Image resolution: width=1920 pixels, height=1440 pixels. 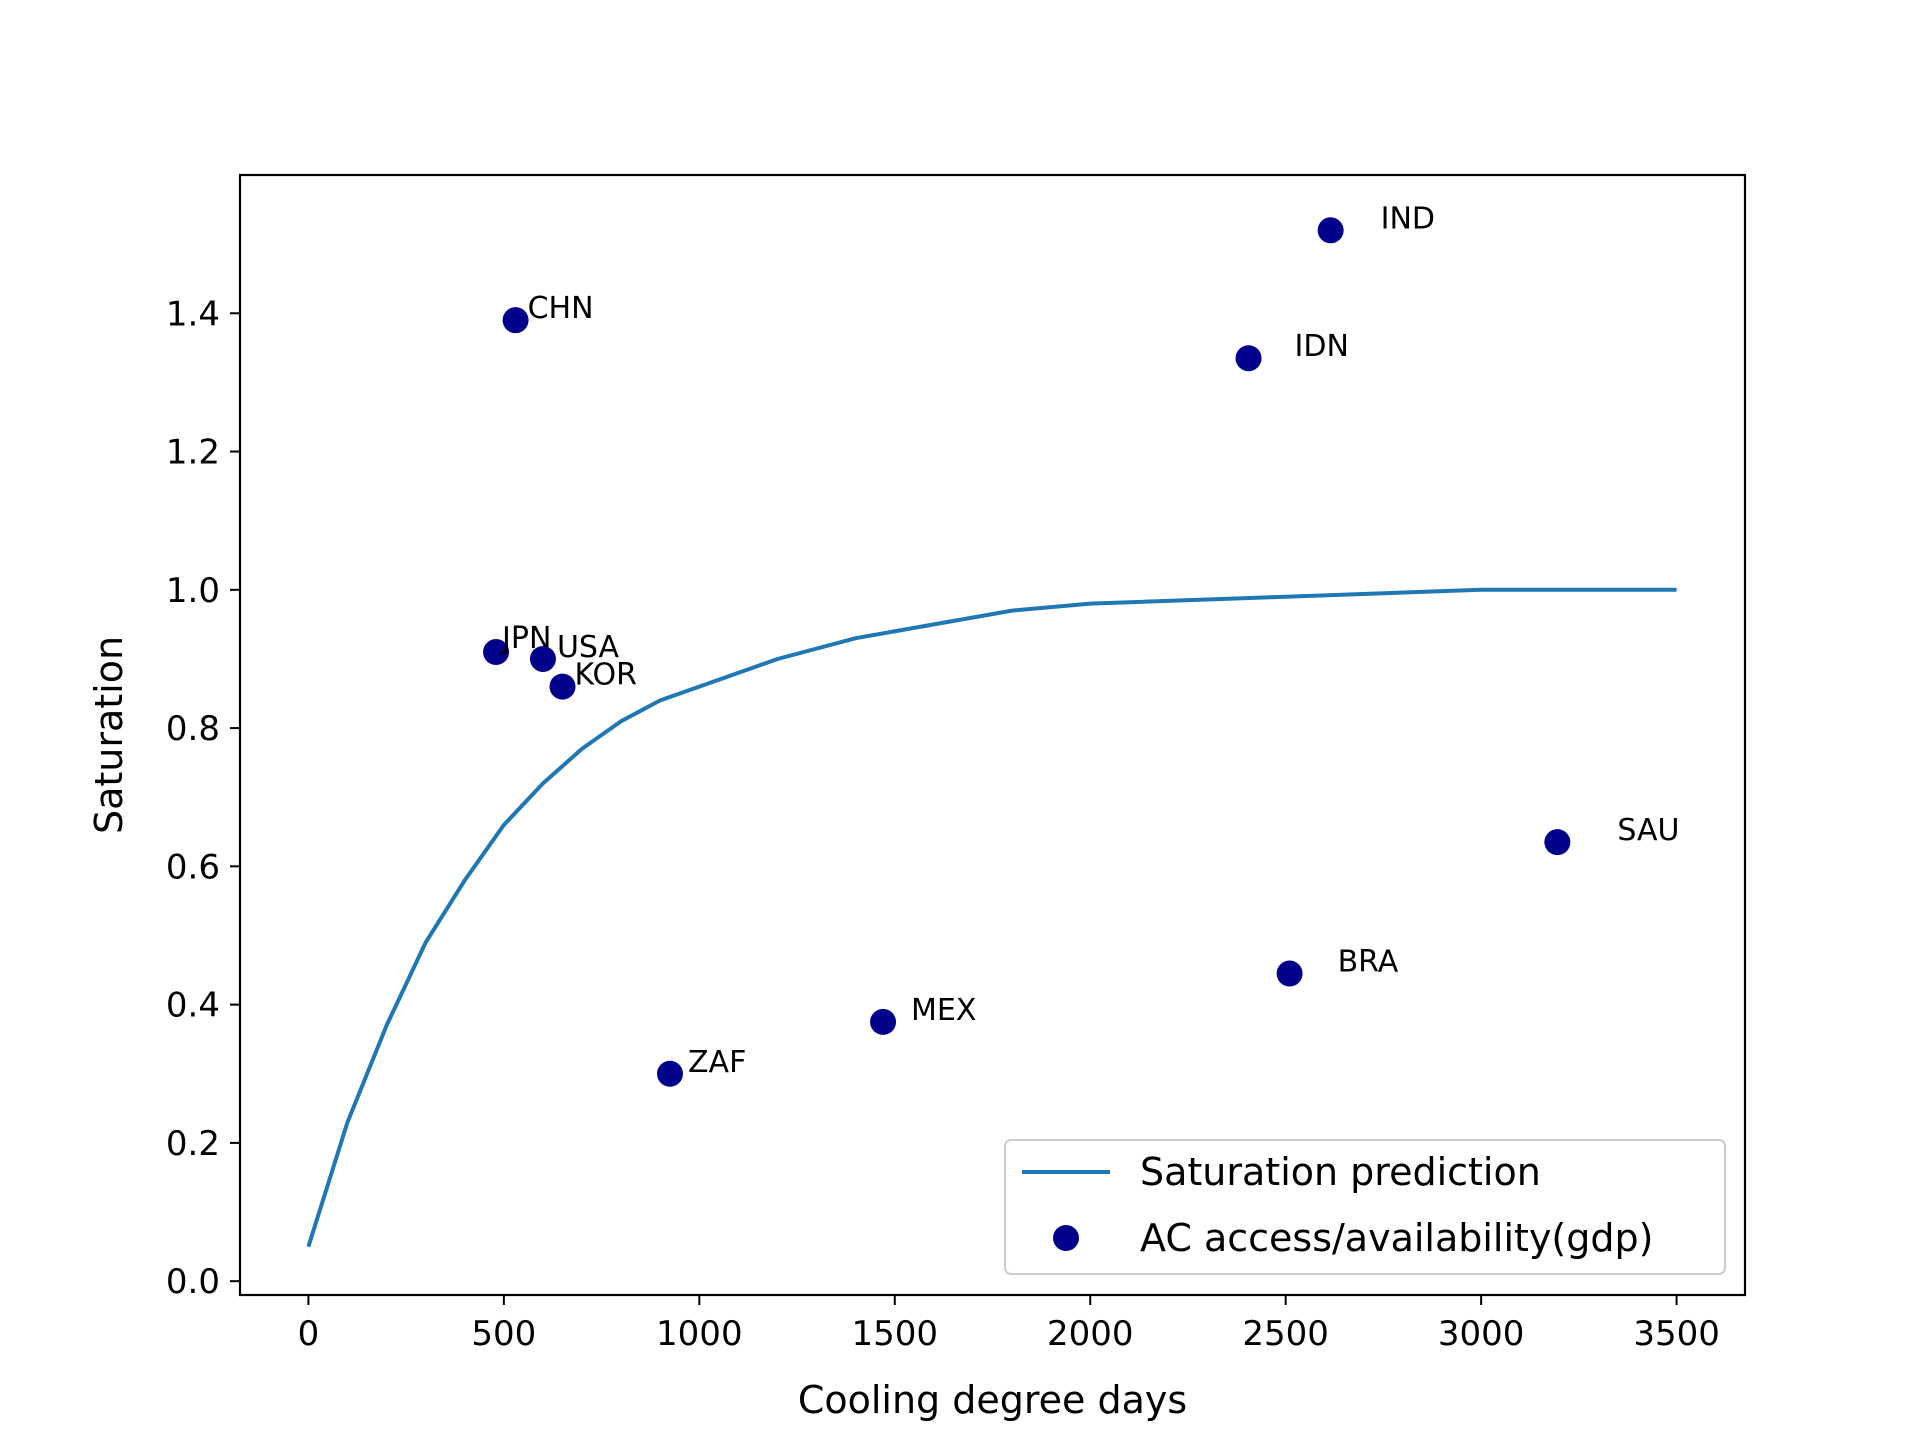 What do you see at coordinates (992, 1400) in the screenshot?
I see `x-axis-label: Cooling degree days` at bounding box center [992, 1400].